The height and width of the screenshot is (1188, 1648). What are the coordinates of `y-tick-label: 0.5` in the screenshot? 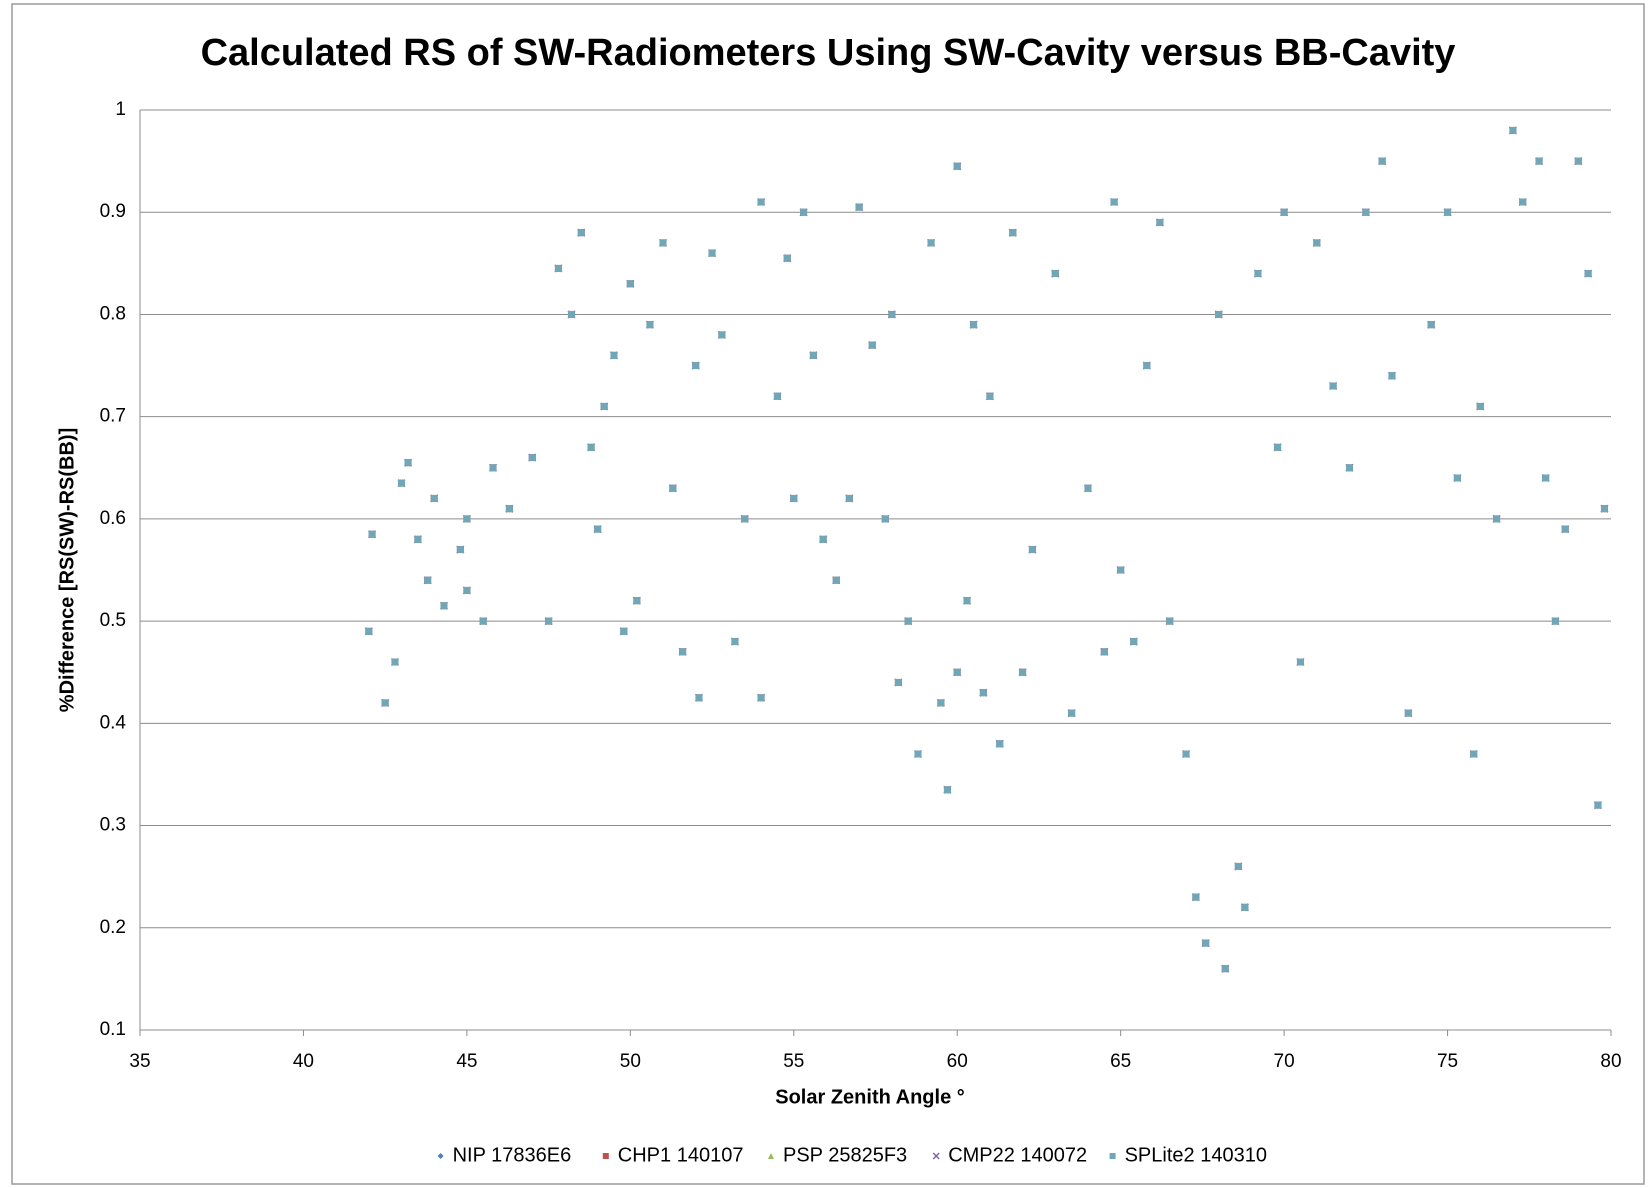 It's located at (113, 620).